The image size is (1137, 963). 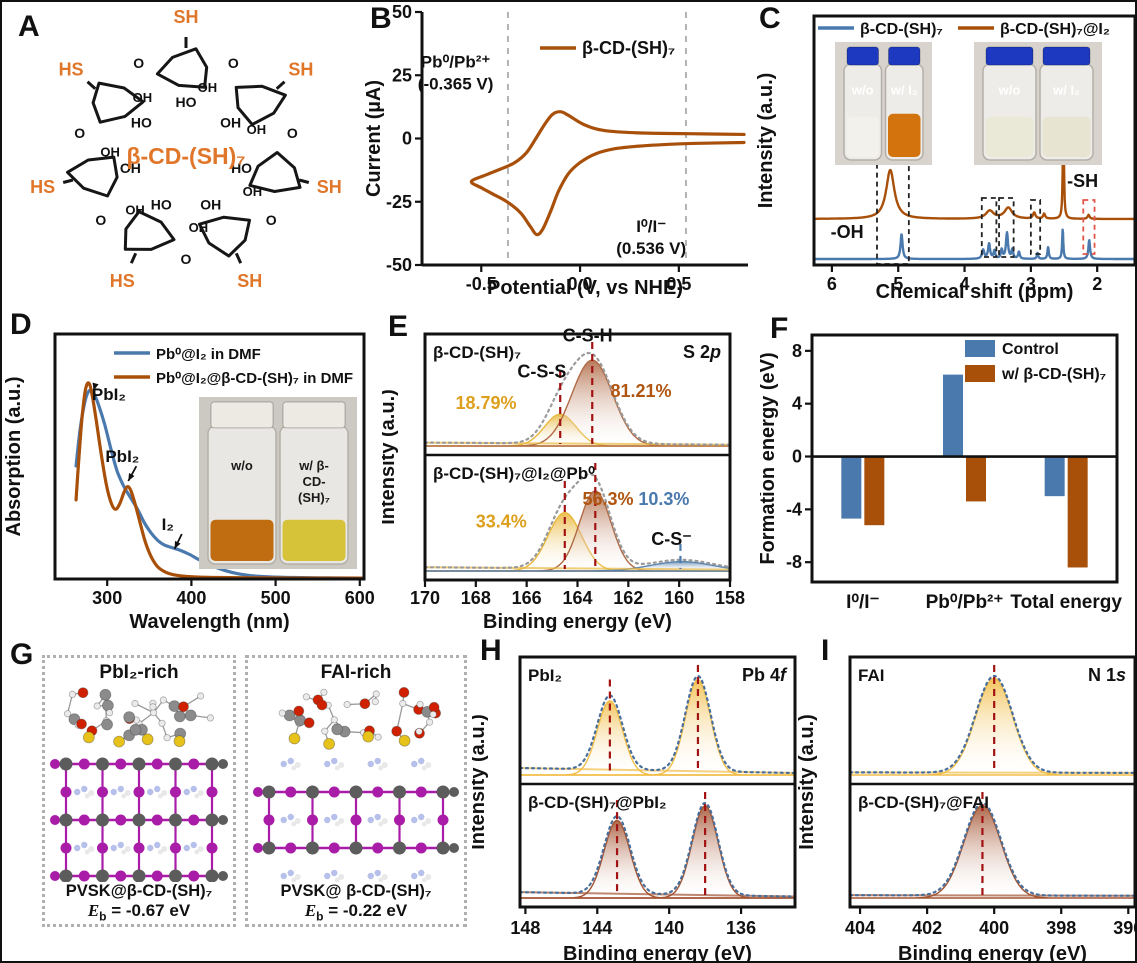 What do you see at coordinates (21, 324) in the screenshot?
I see `panel-d-letter: D` at bounding box center [21, 324].